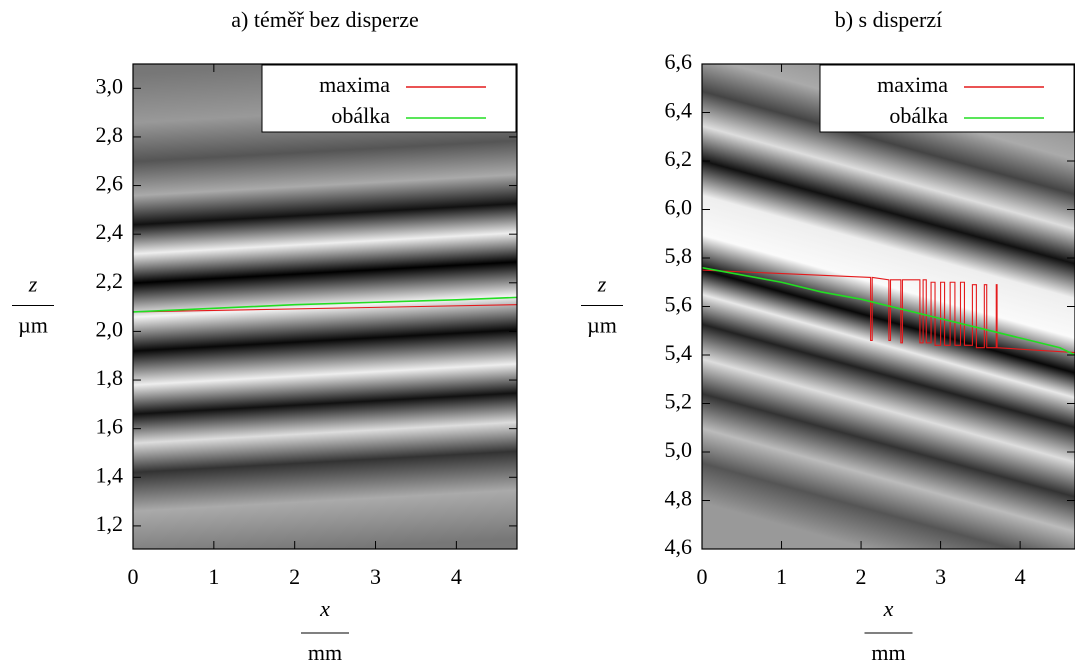 This screenshot has height=672, width=1075. I want to click on y-tick-label: 6,2, so click(679, 158).